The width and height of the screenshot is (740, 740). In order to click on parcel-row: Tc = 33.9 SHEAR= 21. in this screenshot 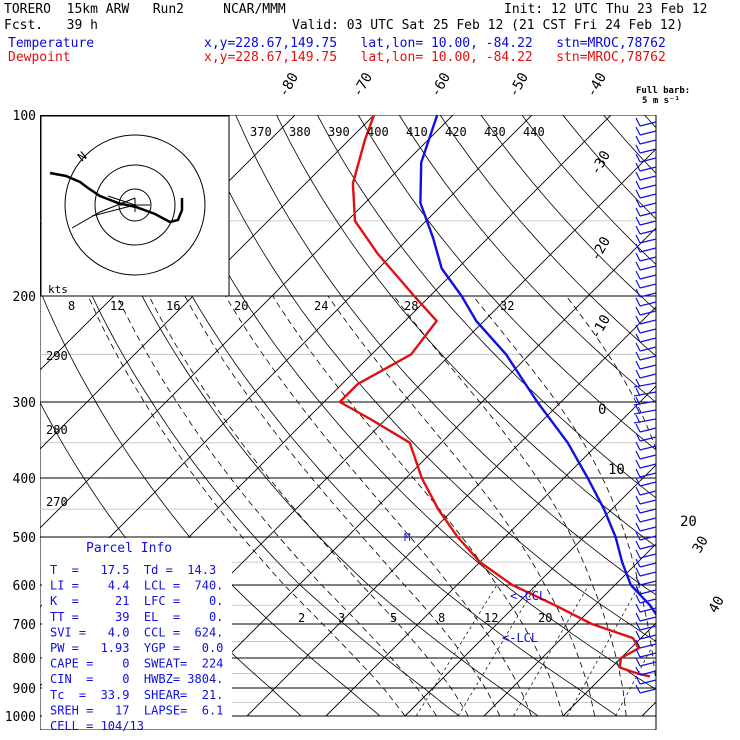, I will do `click(136, 695)`.